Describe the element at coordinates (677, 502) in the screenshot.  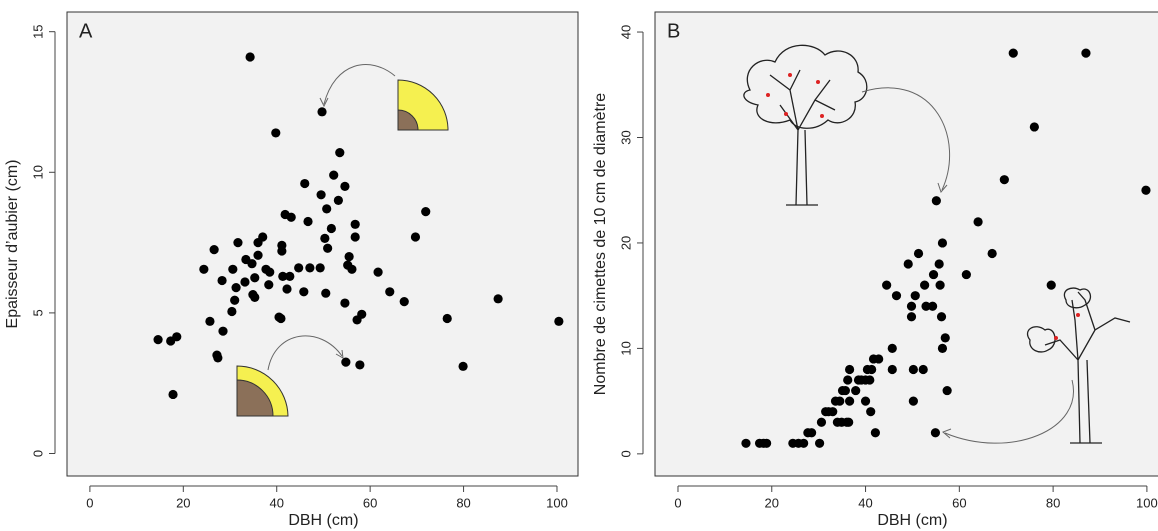
I see `x-tick-label: 0` at that location.